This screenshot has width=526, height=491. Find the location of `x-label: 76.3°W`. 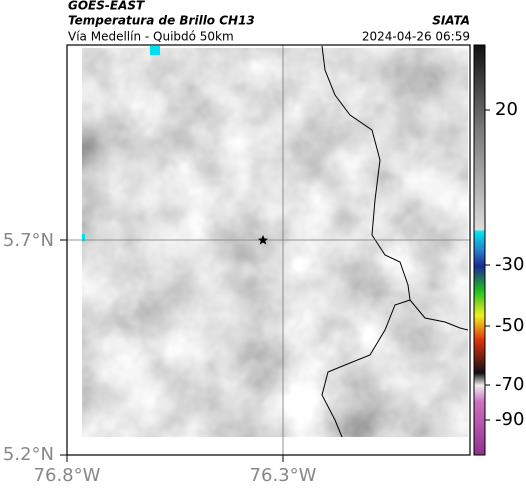

x-label: 76.3°W is located at coordinates (283, 475).